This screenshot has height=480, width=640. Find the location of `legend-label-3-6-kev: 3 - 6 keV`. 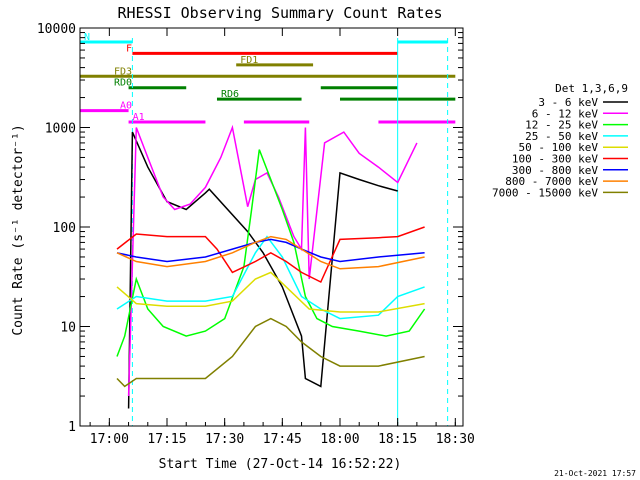

legend-label-3-6-kev: 3 - 6 keV is located at coordinates (568, 102).